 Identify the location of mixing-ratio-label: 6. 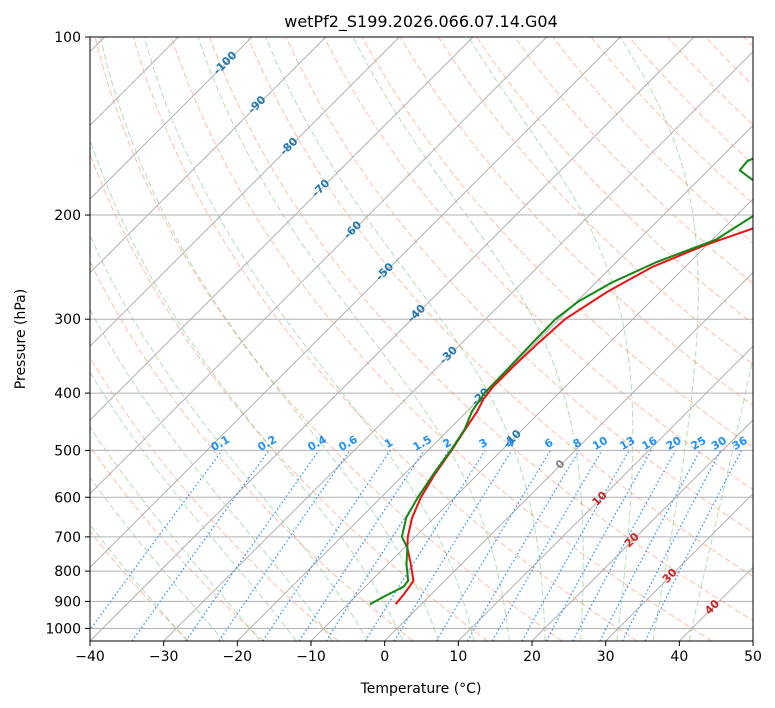
(548, 443).